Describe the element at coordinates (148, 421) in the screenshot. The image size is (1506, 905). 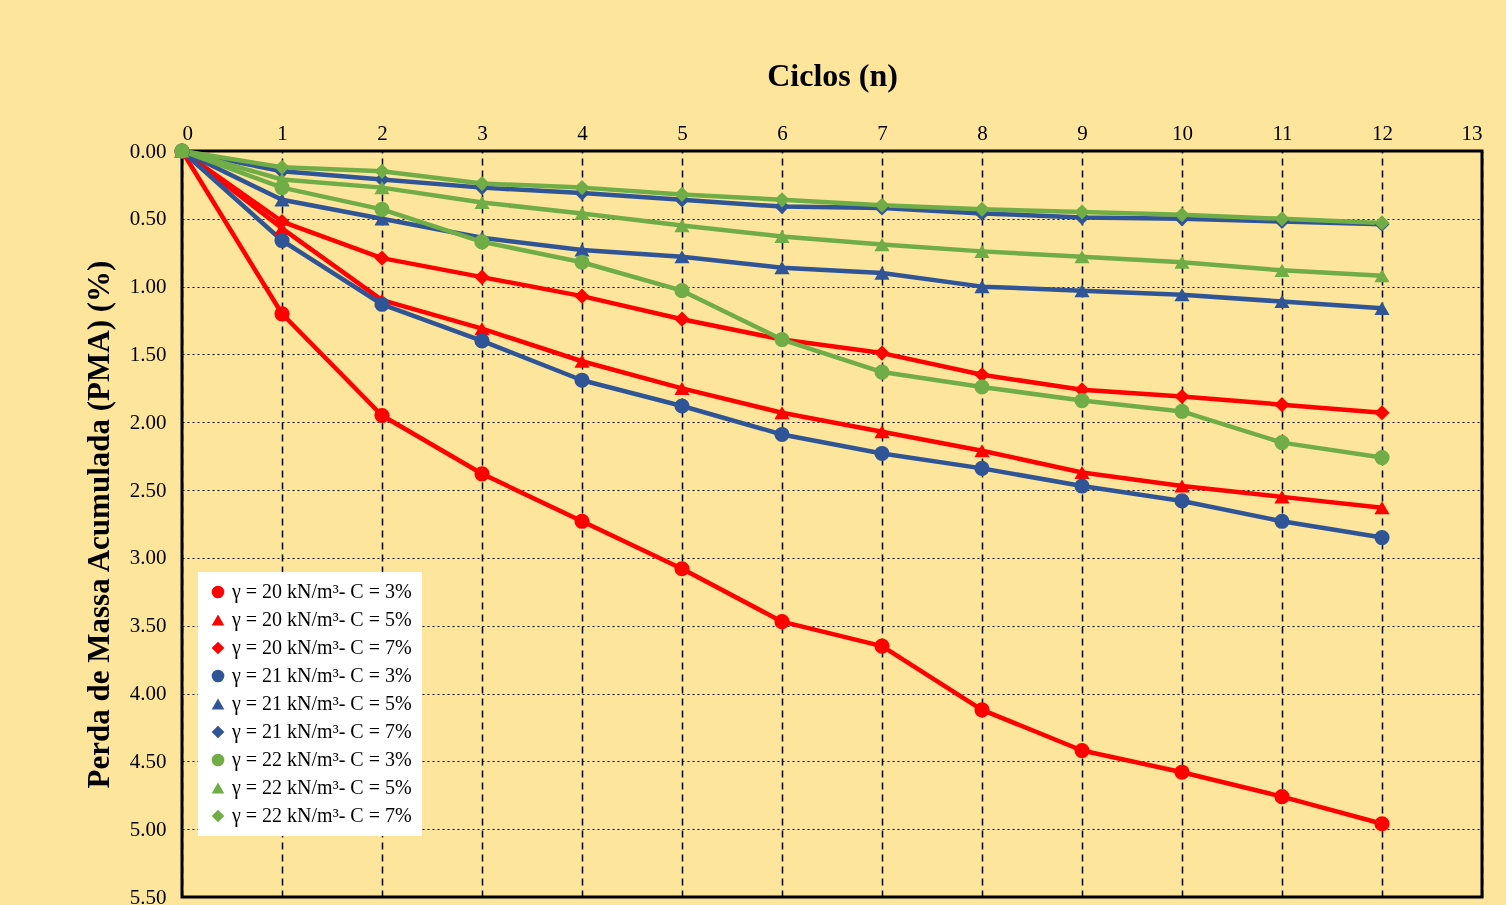
I see `y-tick-label: 2.00` at that location.